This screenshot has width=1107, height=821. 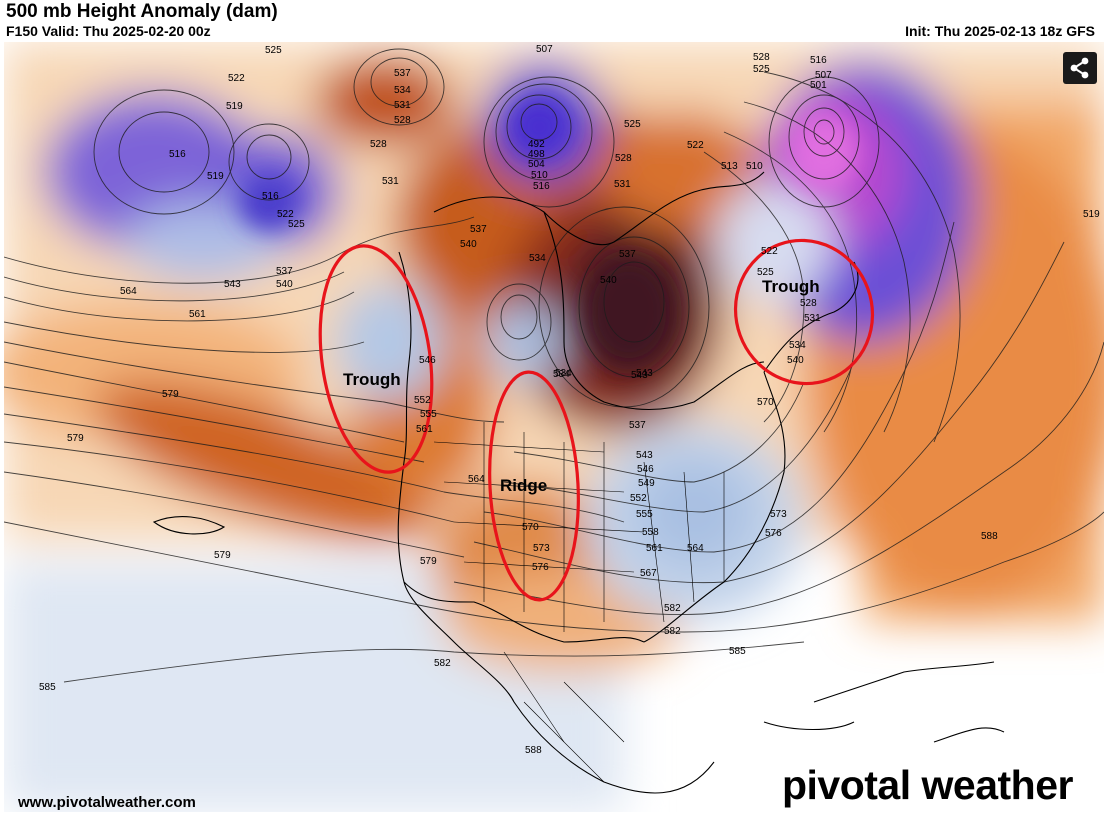 I want to click on trough-east-label: Trough, so click(x=791, y=286).